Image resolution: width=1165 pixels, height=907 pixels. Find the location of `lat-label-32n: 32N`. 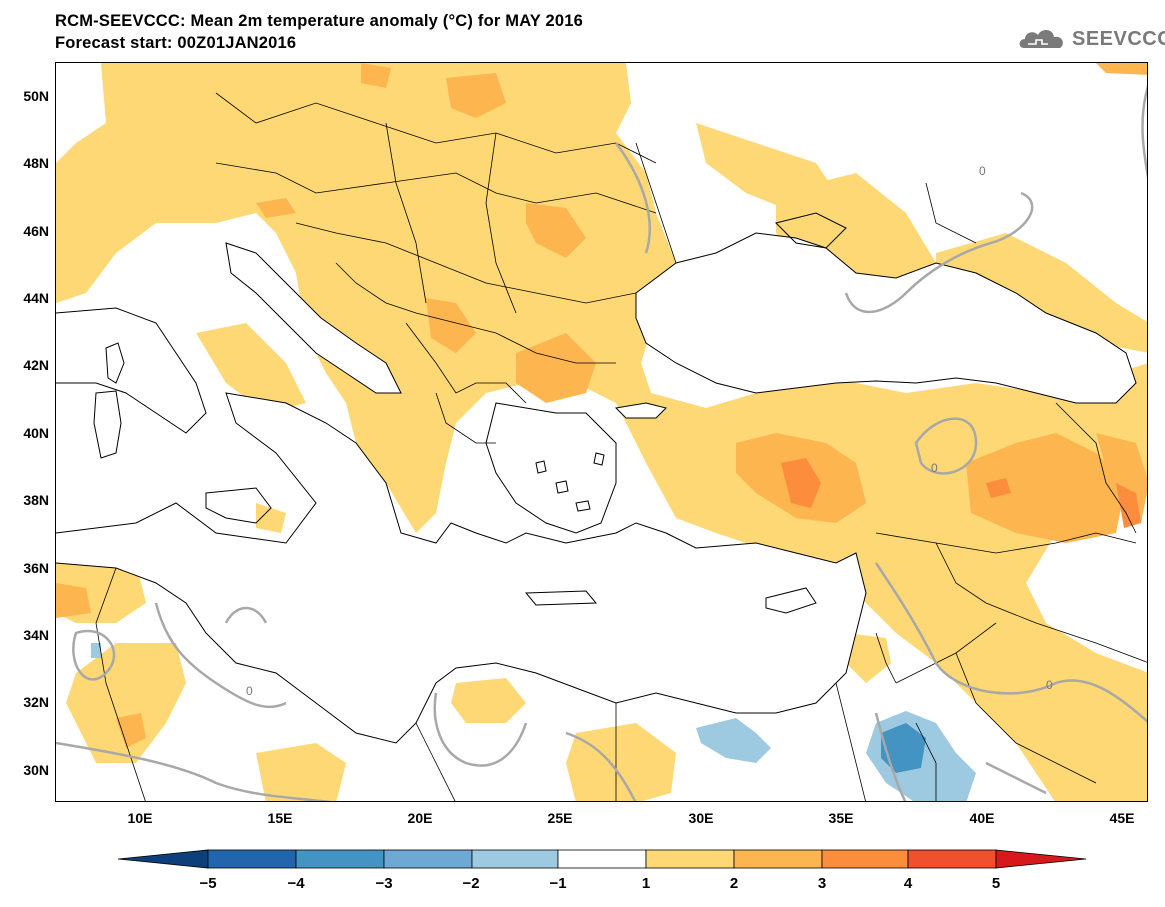

lat-label-32n: 32N is located at coordinates (36, 702).